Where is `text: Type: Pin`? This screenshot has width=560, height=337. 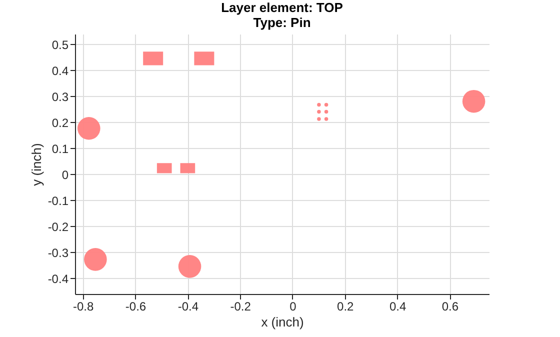 text: Type: Pin is located at coordinates (282, 22).